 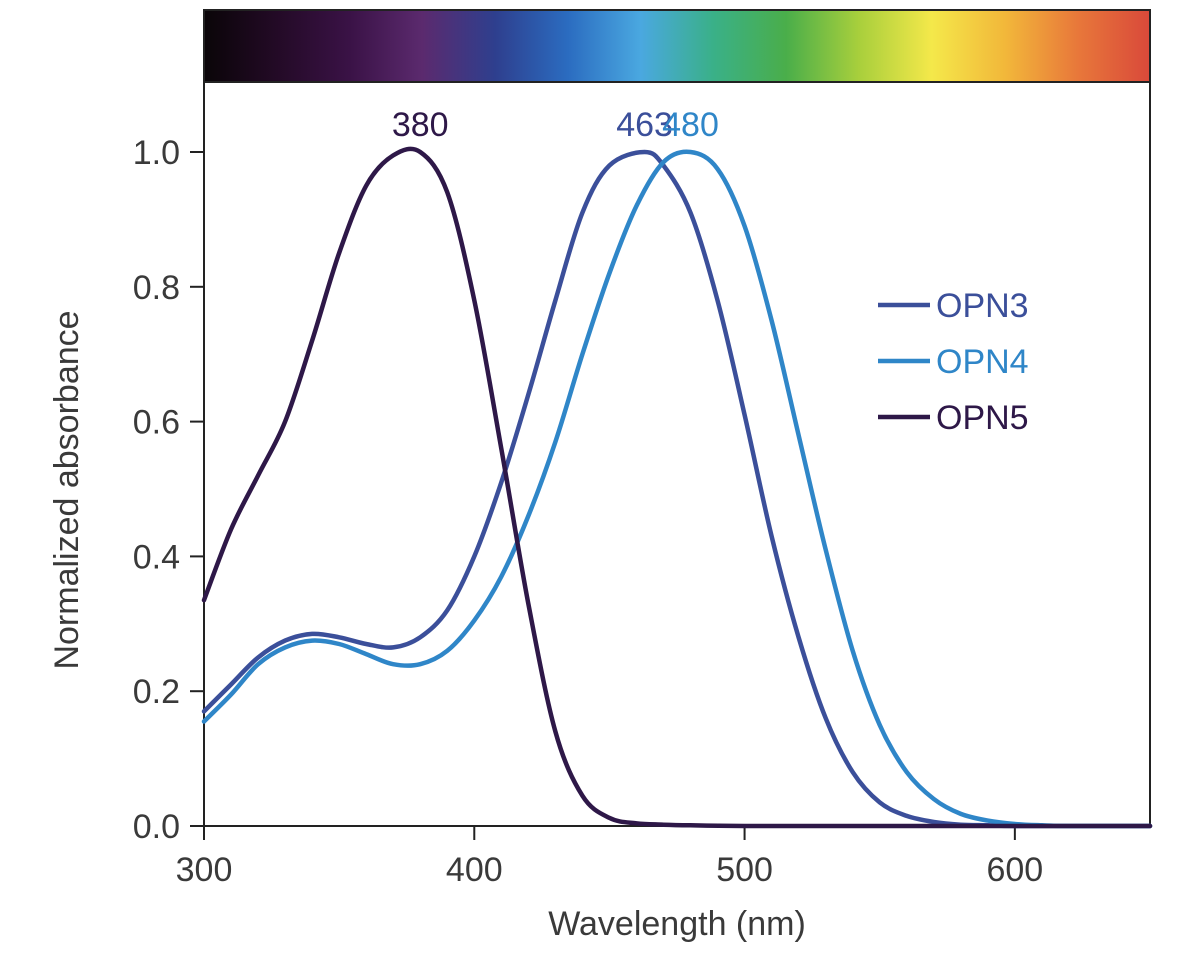 I want to click on x-tick-label: 600, so click(x=1014, y=870).